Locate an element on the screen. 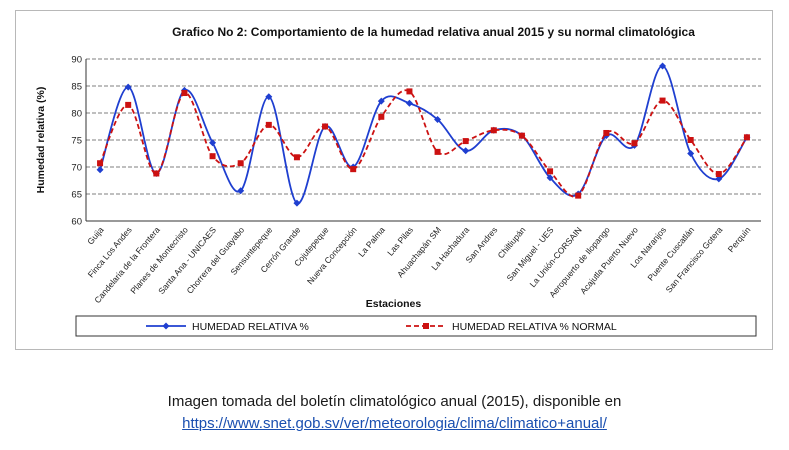 The height and width of the screenshot is (450, 789). x-axis-label: Estaciones is located at coordinates (394, 304).